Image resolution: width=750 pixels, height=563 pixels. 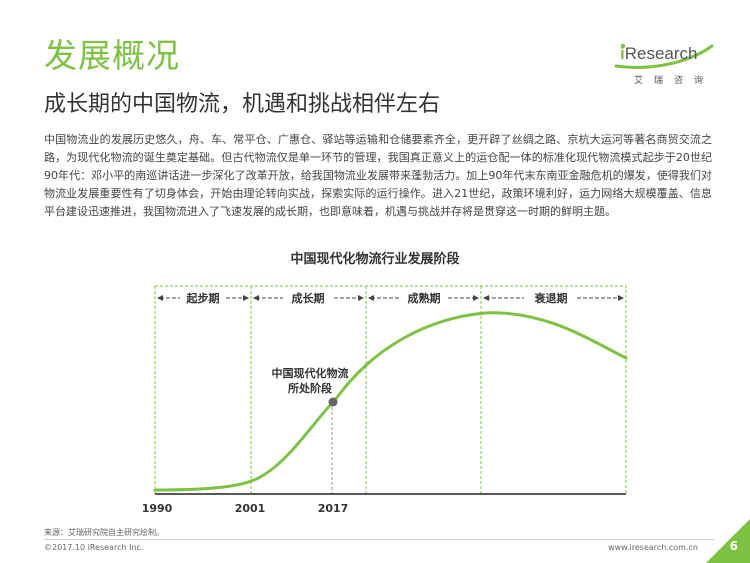 What do you see at coordinates (551, 298) in the screenshot?
I see `stage-label-decline: 衰退期` at bounding box center [551, 298].